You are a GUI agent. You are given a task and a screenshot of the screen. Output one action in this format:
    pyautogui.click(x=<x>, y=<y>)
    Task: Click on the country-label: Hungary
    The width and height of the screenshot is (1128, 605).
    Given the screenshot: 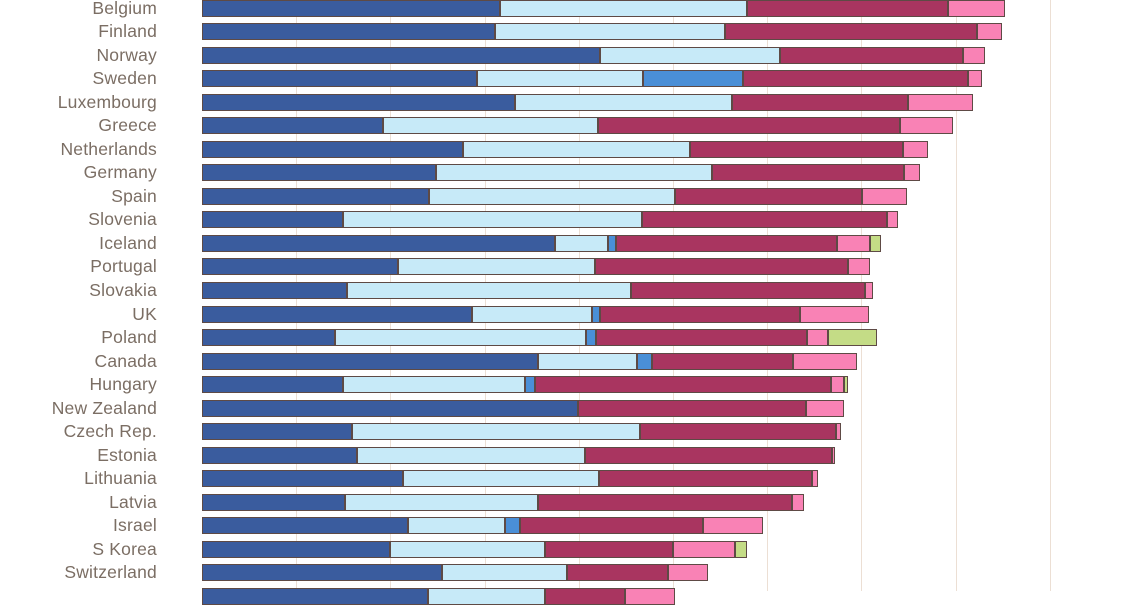 What is the action you would take?
    pyautogui.click(x=123, y=384)
    